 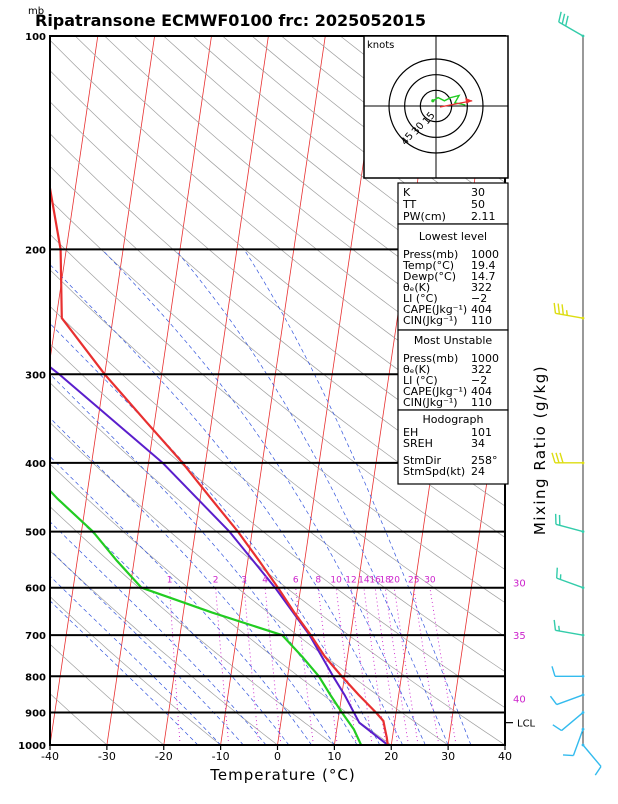 What do you see at coordinates (334, 756) in the screenshot?
I see `x-tick-label: 10` at bounding box center [334, 756].